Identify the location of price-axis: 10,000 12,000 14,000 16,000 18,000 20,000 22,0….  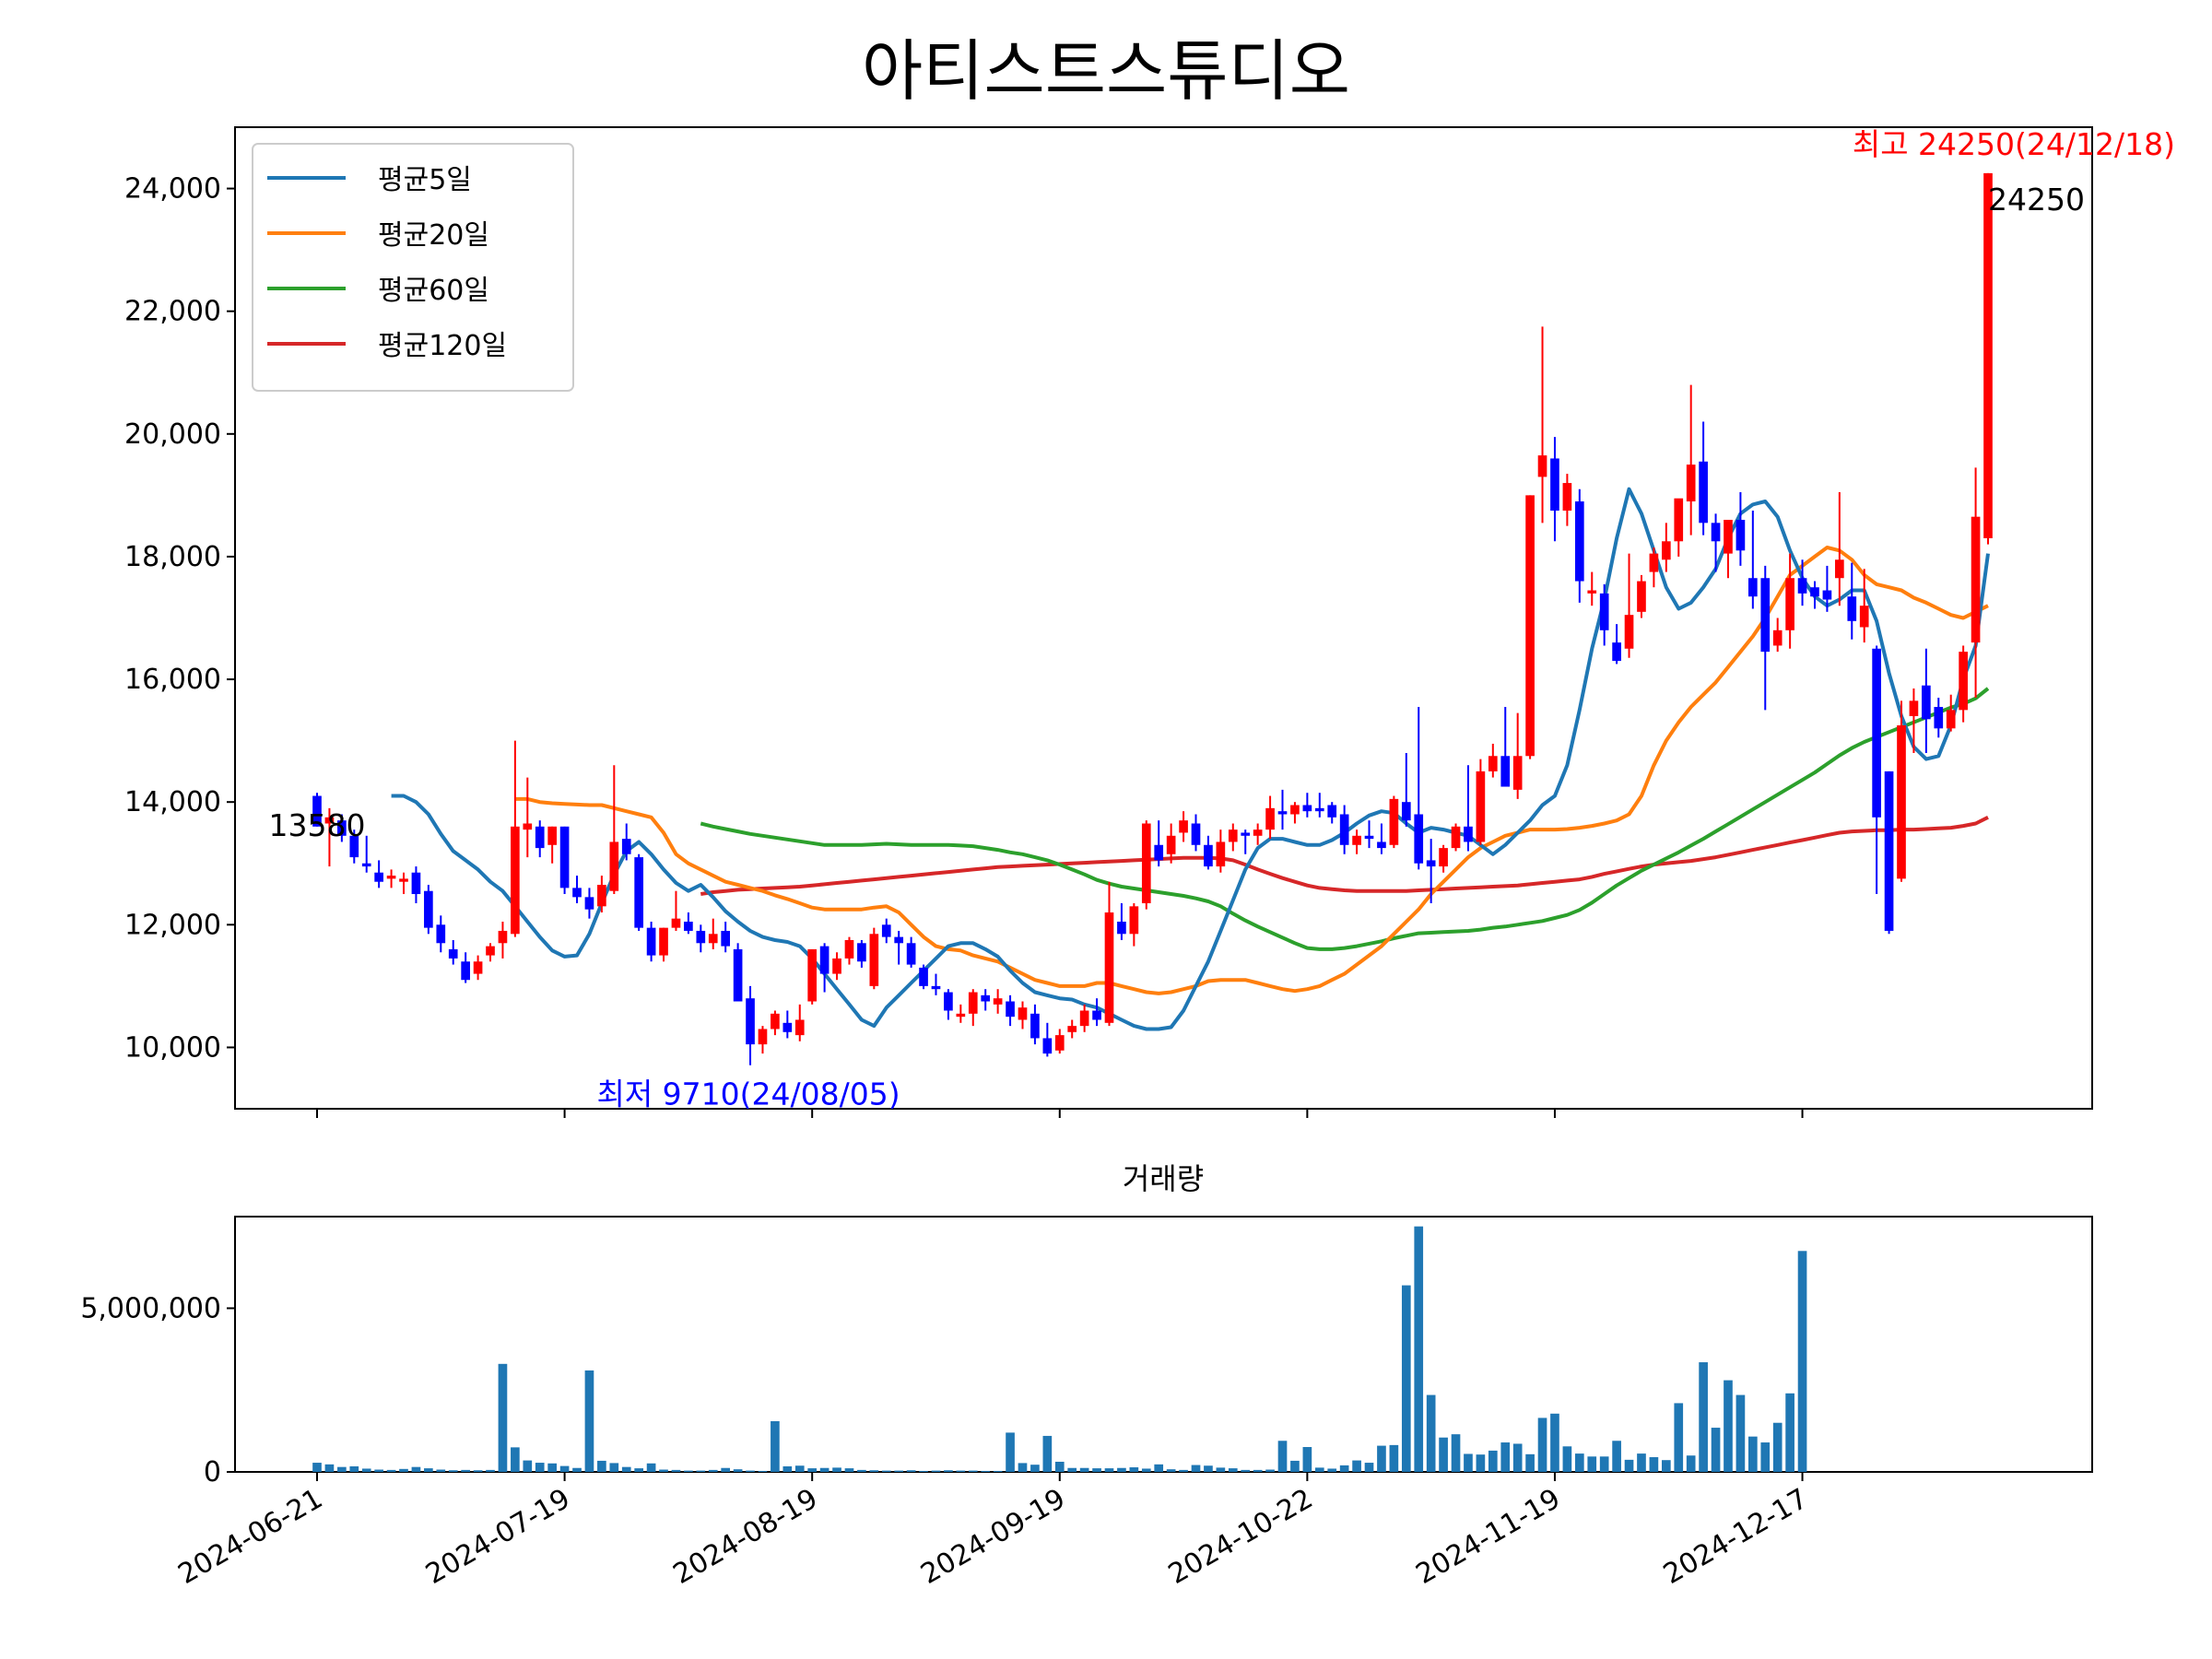
(179, 618).